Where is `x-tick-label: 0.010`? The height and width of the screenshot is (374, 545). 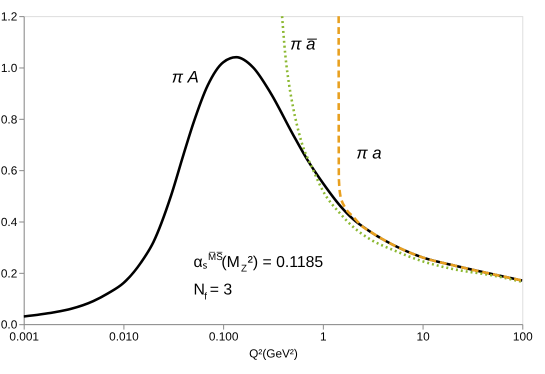
x-tick-label: 0.010 is located at coordinates (124, 336).